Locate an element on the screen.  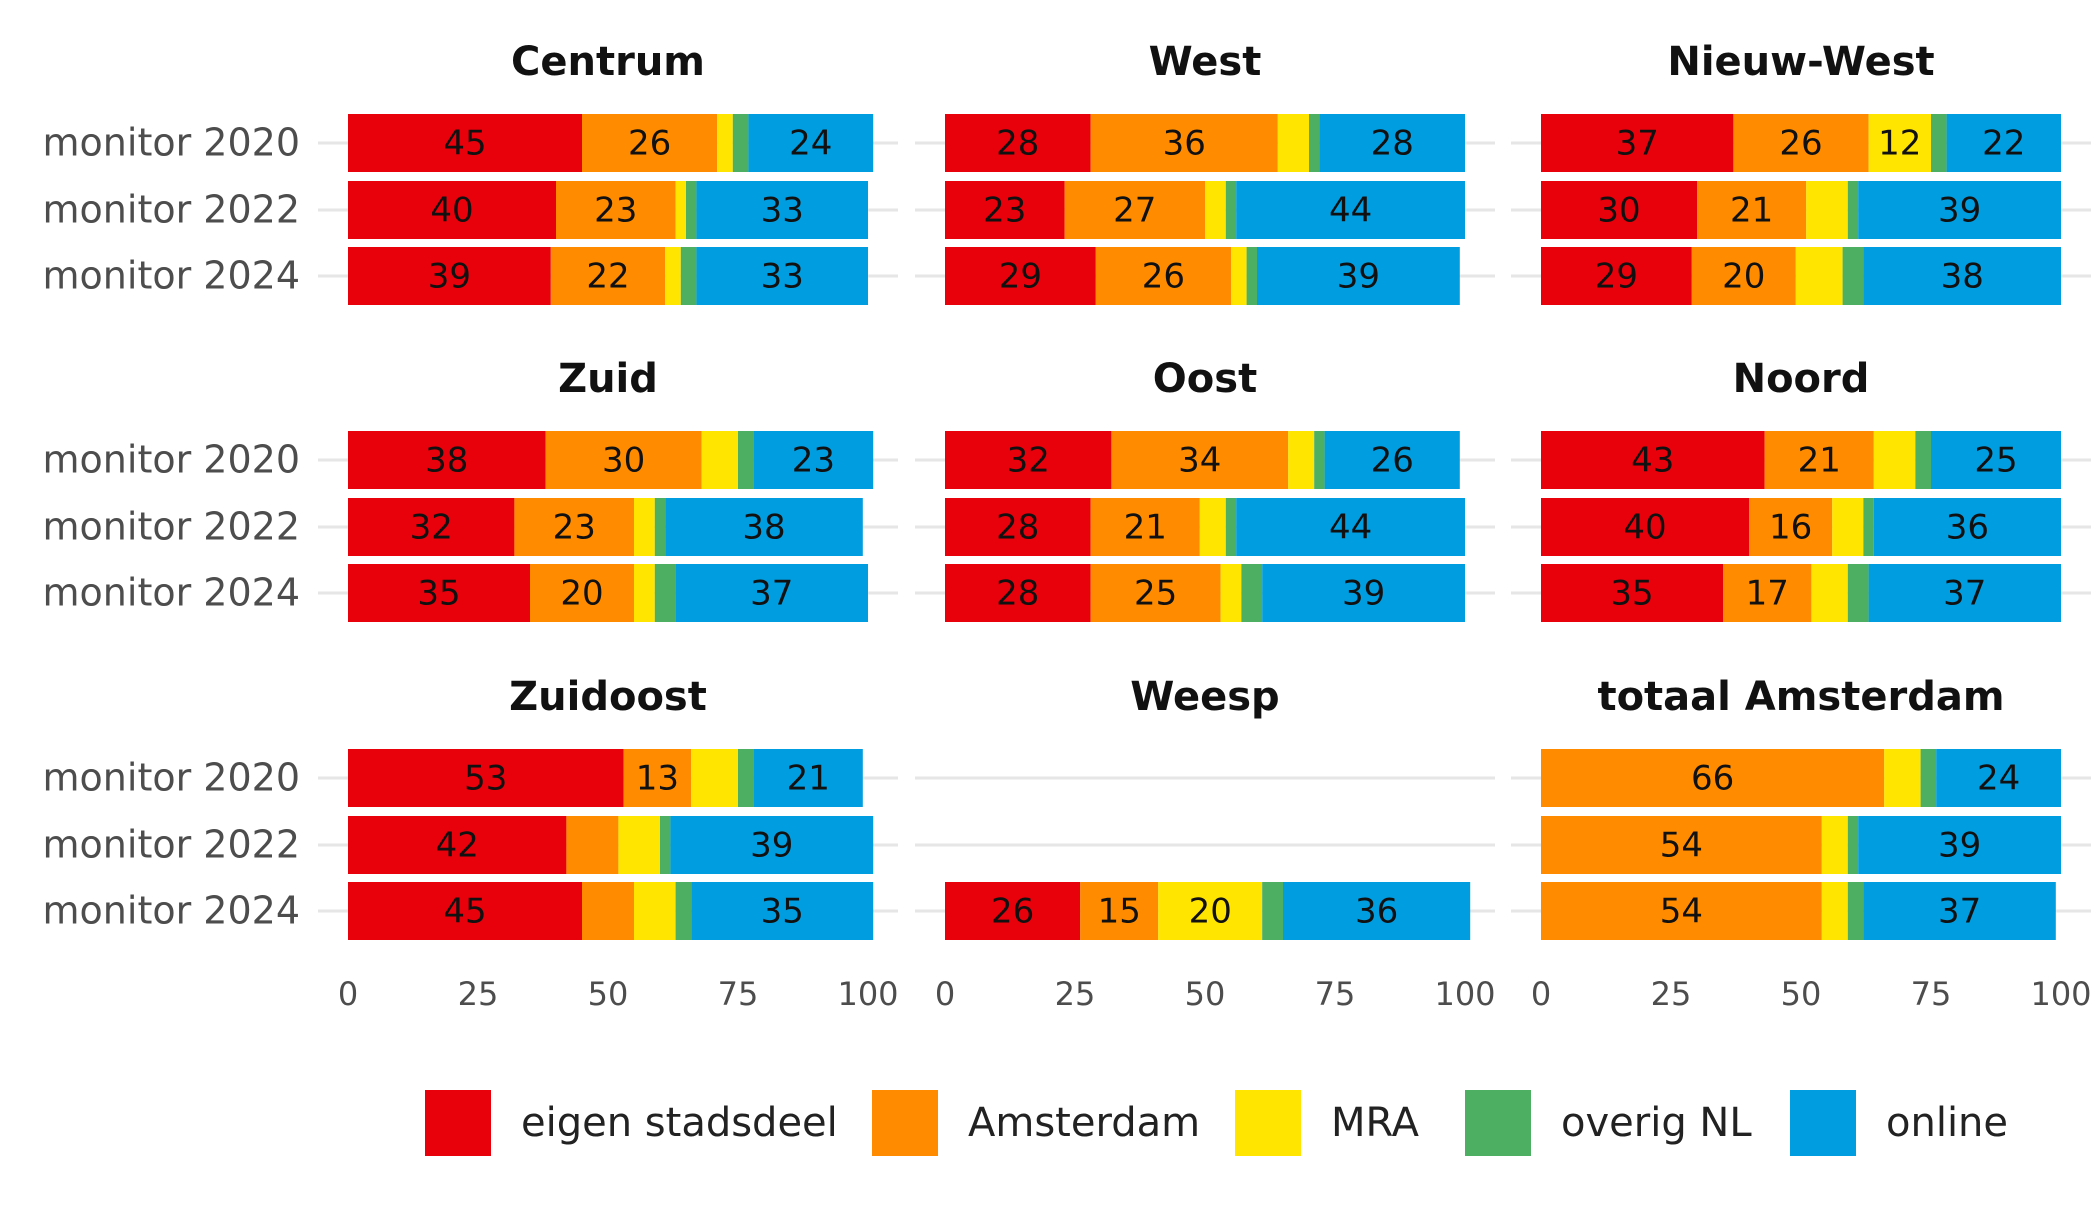
data-label: 66 is located at coordinates (1712, 779).